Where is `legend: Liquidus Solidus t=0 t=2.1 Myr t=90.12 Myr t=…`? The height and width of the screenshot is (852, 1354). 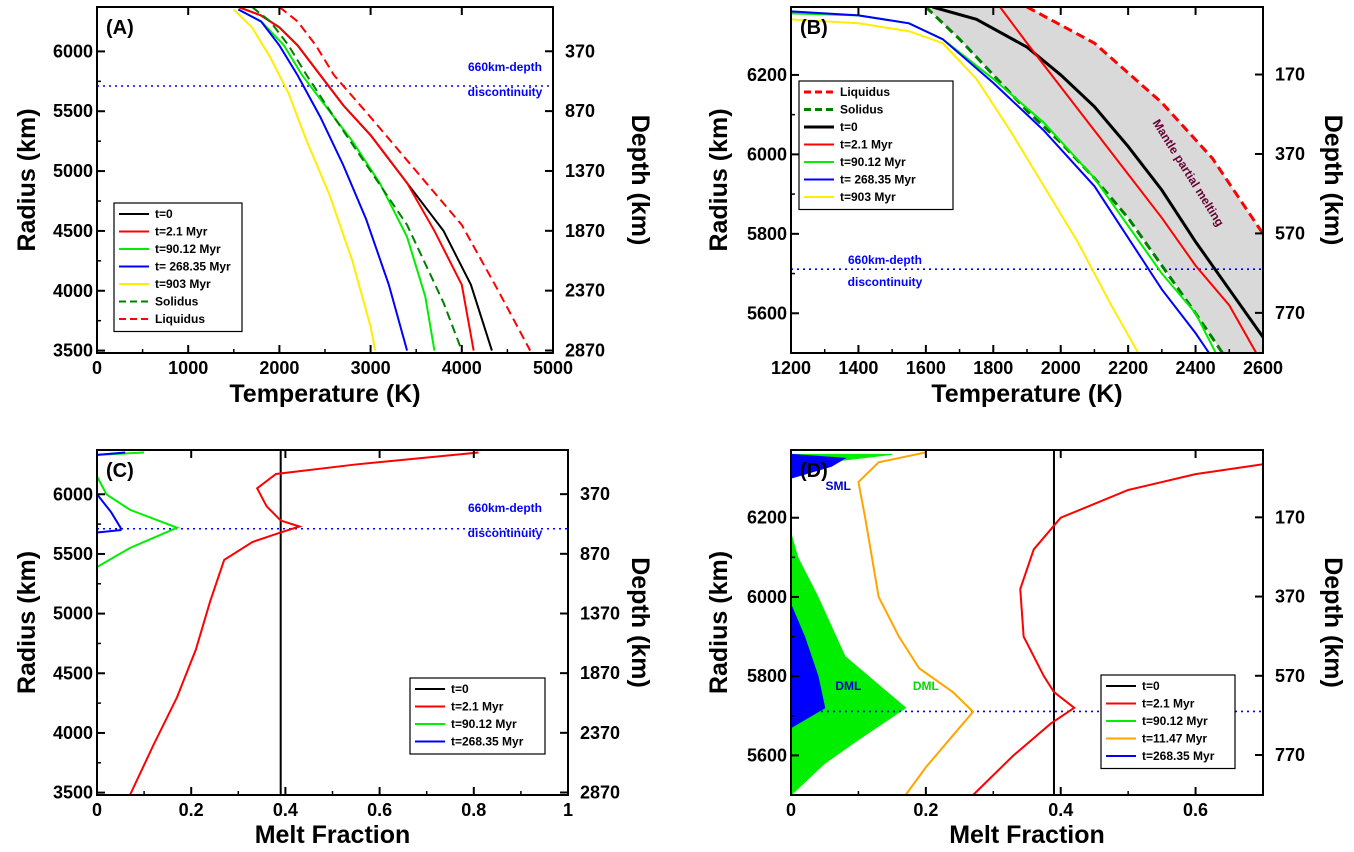 legend: Liquidus Solidus t=0 t=2.1 Myr t=90.12 Myr t=… is located at coordinates (876, 145).